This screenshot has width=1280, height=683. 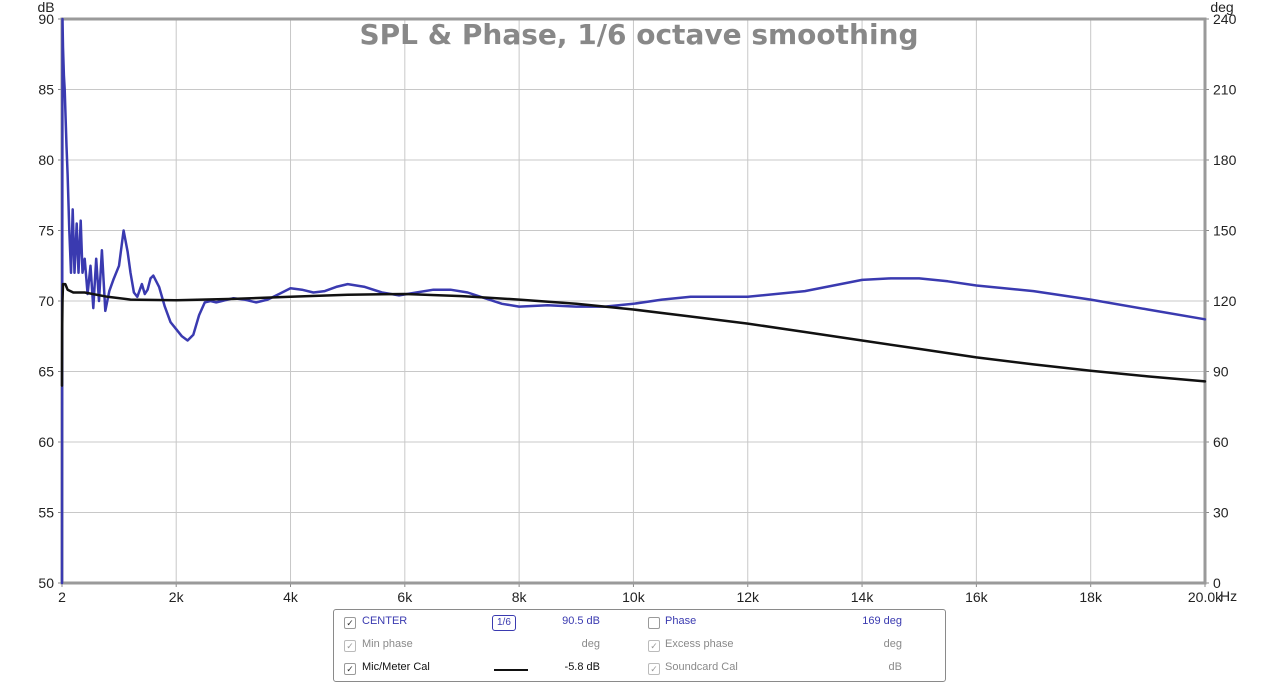 What do you see at coordinates (895, 667) in the screenshot?
I see `soundcard-cal-value: dB` at bounding box center [895, 667].